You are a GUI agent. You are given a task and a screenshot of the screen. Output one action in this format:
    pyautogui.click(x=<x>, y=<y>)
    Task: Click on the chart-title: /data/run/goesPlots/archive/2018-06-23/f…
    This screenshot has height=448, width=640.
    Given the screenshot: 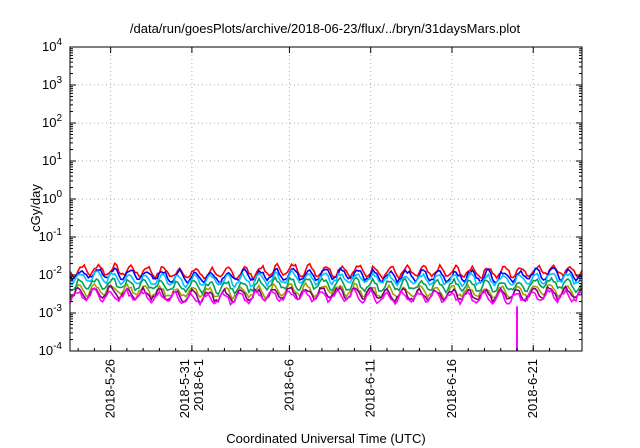 What is the action you would take?
    pyautogui.click(x=325, y=28)
    